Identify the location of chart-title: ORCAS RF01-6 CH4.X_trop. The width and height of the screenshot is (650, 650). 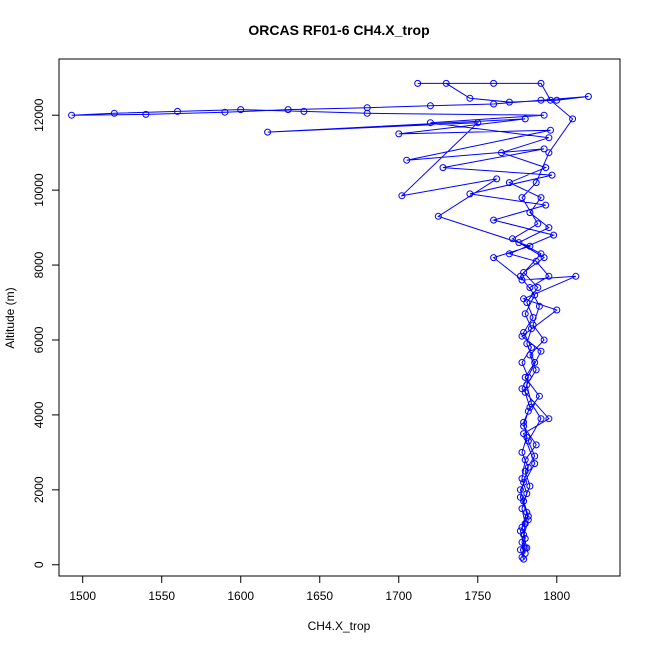
(338, 30).